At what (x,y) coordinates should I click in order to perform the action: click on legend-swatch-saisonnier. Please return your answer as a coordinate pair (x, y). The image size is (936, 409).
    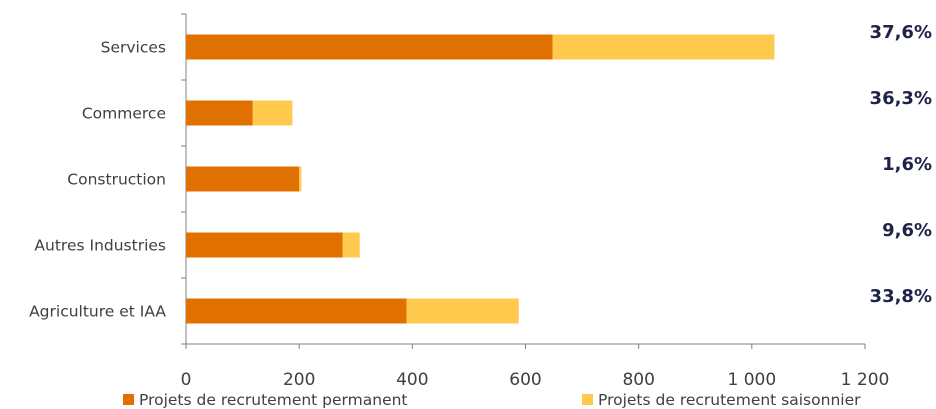
    Looking at the image, I should click on (587, 399).